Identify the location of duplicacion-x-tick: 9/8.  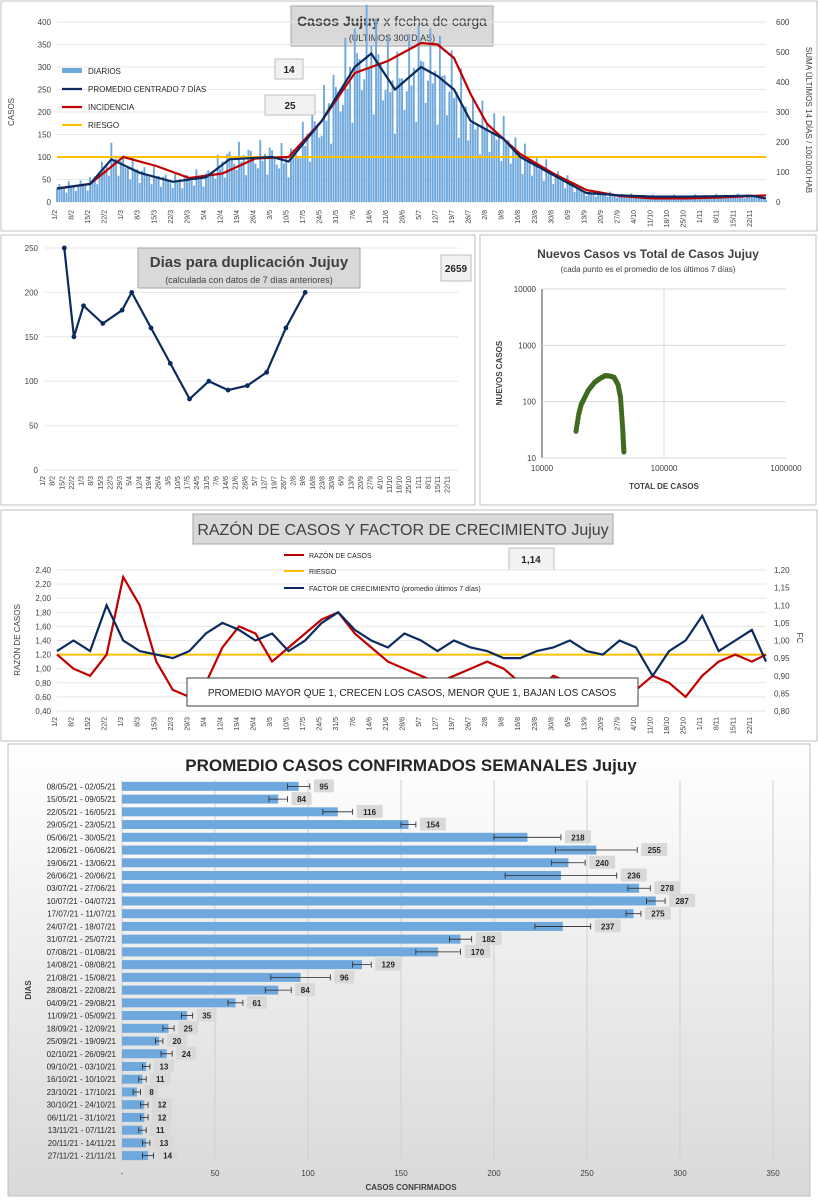
(303, 481).